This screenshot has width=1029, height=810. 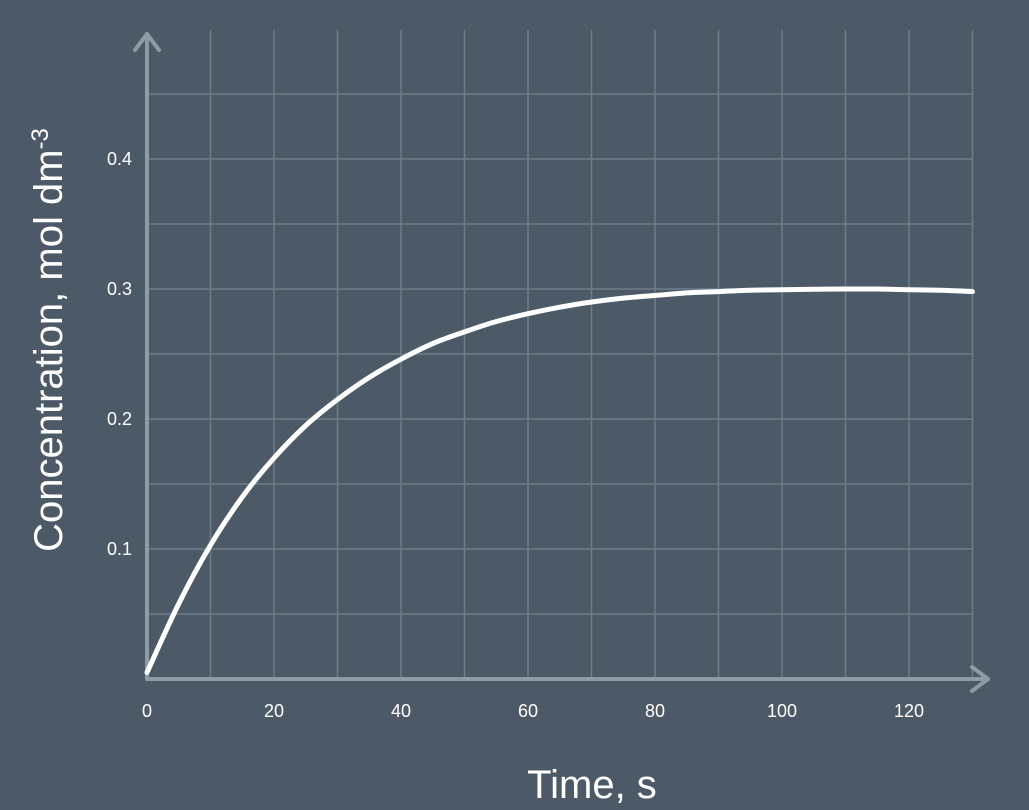 I want to click on x-tick-label: 60, so click(x=528, y=711).